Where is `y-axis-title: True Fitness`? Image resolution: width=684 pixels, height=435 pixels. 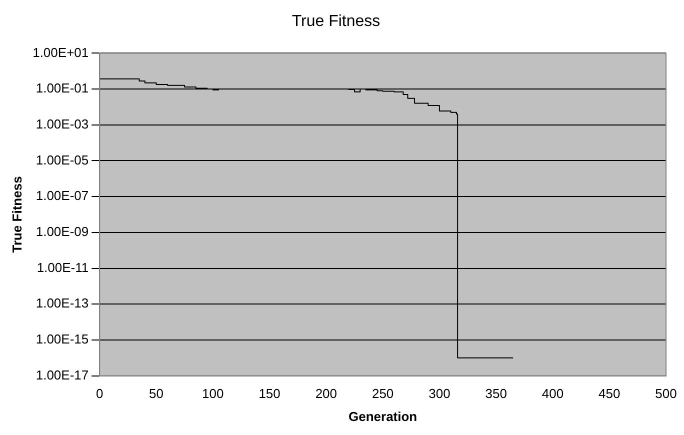
y-axis-title: True Fitness is located at coordinates (16, 214).